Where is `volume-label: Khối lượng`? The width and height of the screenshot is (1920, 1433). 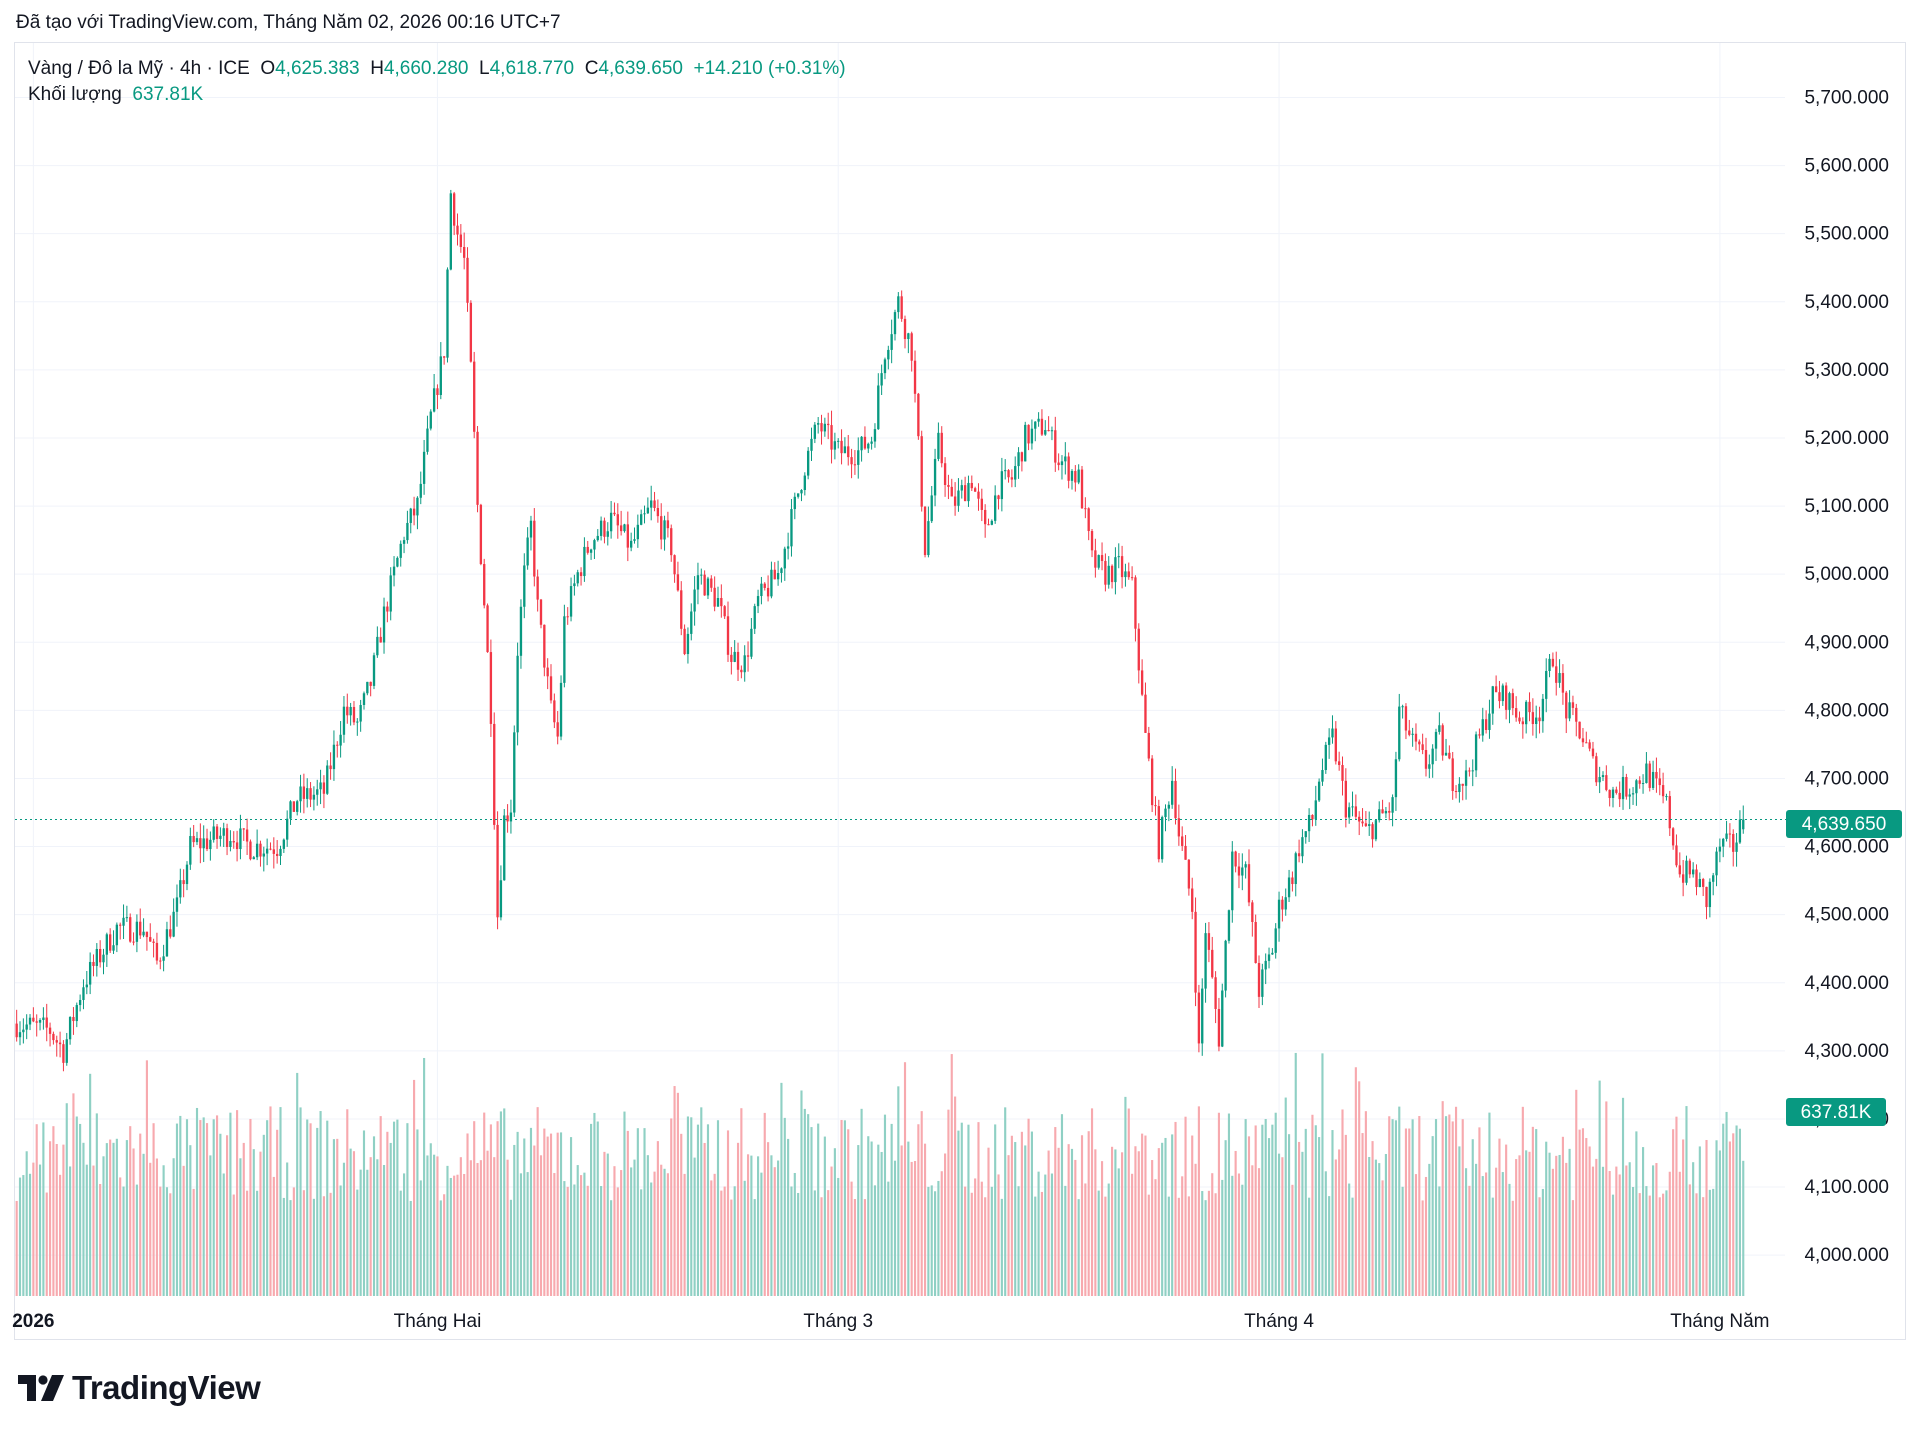 volume-label: Khối lượng is located at coordinates (75, 94).